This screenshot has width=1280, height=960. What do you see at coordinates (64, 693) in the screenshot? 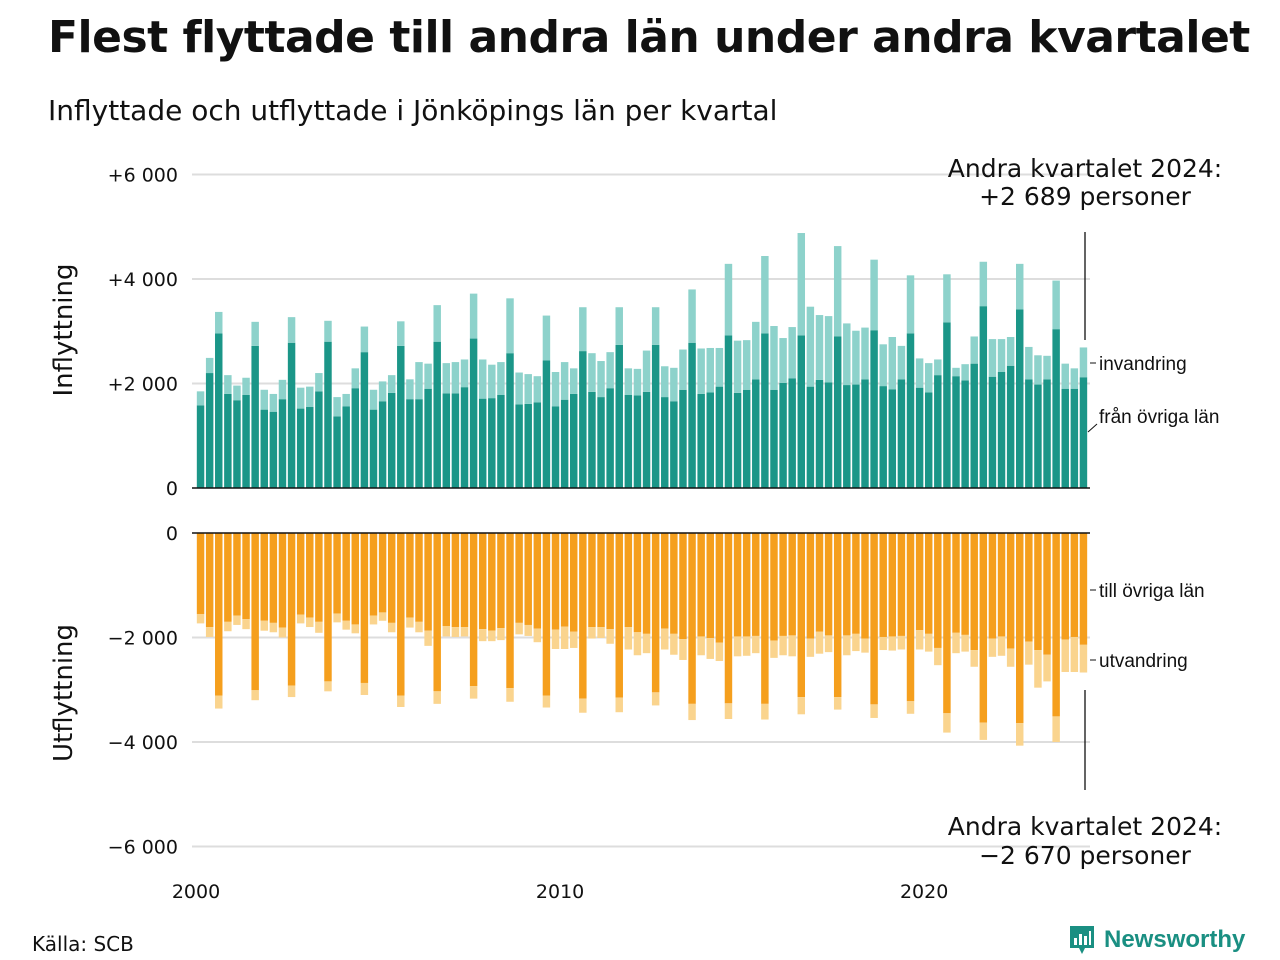
I see `bottom-y-axis-title: Utflyttning` at bounding box center [64, 693].